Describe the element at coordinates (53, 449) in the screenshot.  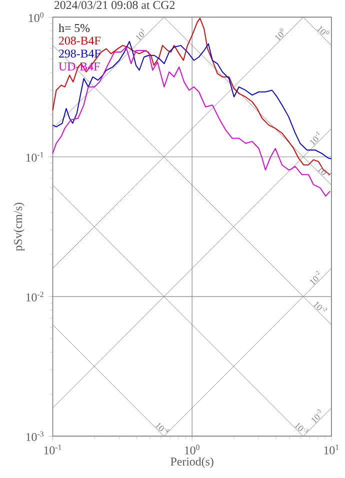
I see `x-tick-label: 10$^{-1}$` at that location.